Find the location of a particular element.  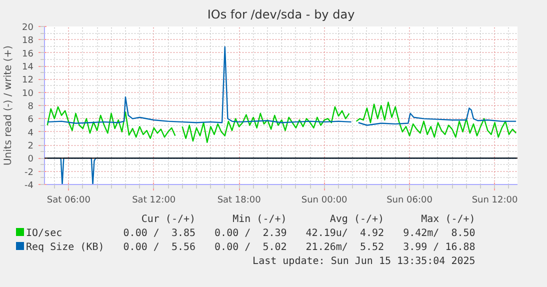

y-tick-label: 6 is located at coordinates (31, 120).